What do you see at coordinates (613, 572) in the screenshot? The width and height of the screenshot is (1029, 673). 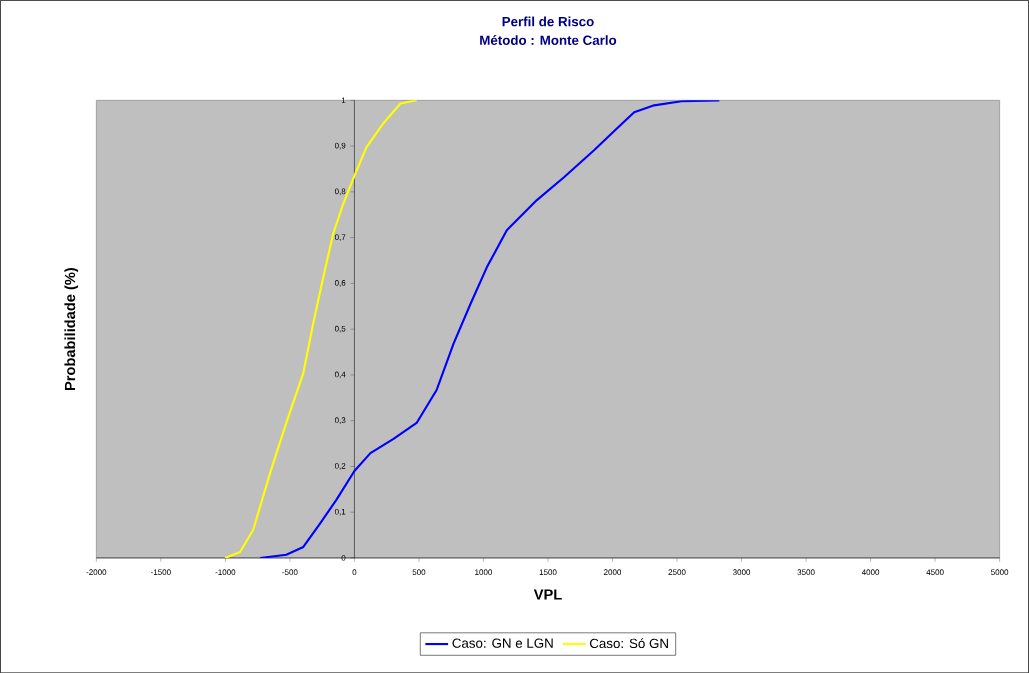 I see `x-tick-label: 2000` at bounding box center [613, 572].